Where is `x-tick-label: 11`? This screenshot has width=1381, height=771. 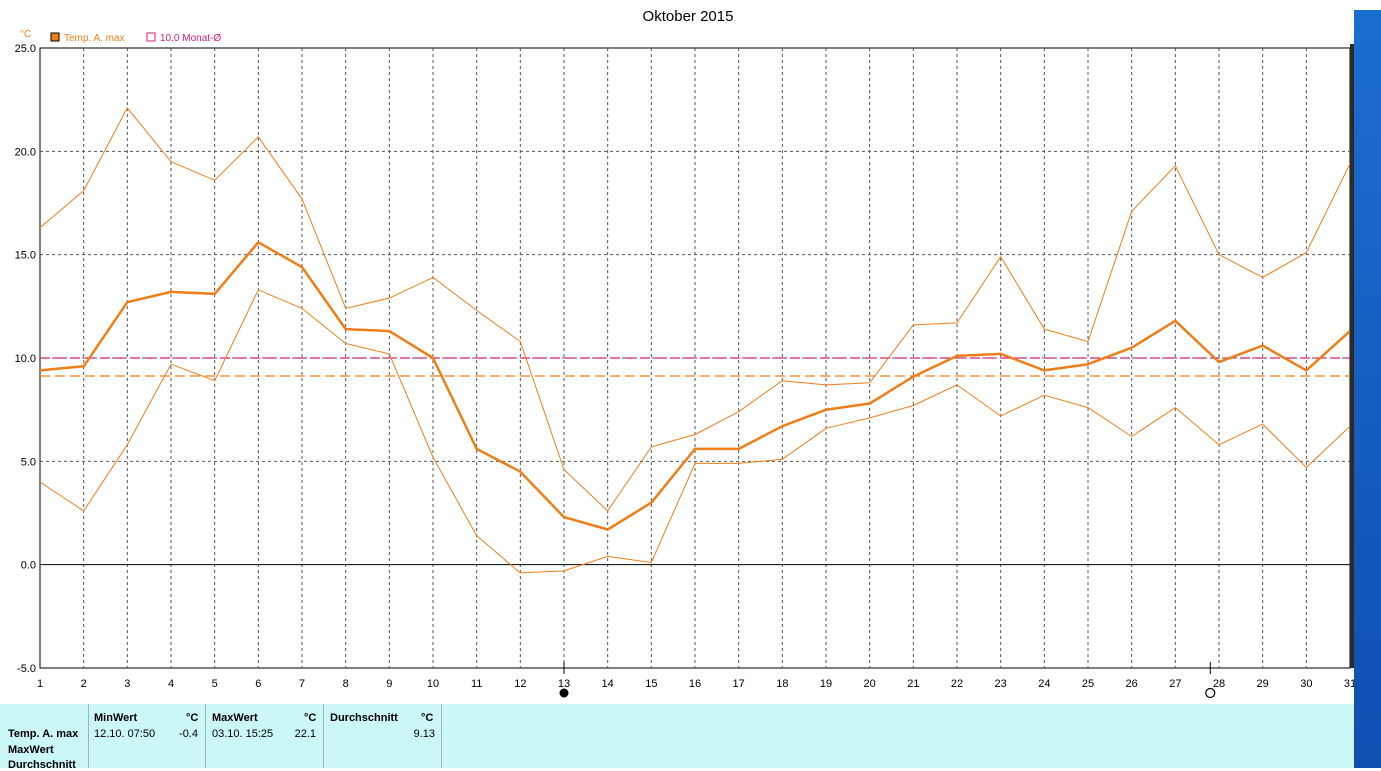
x-tick-label: 11 is located at coordinates (476, 684).